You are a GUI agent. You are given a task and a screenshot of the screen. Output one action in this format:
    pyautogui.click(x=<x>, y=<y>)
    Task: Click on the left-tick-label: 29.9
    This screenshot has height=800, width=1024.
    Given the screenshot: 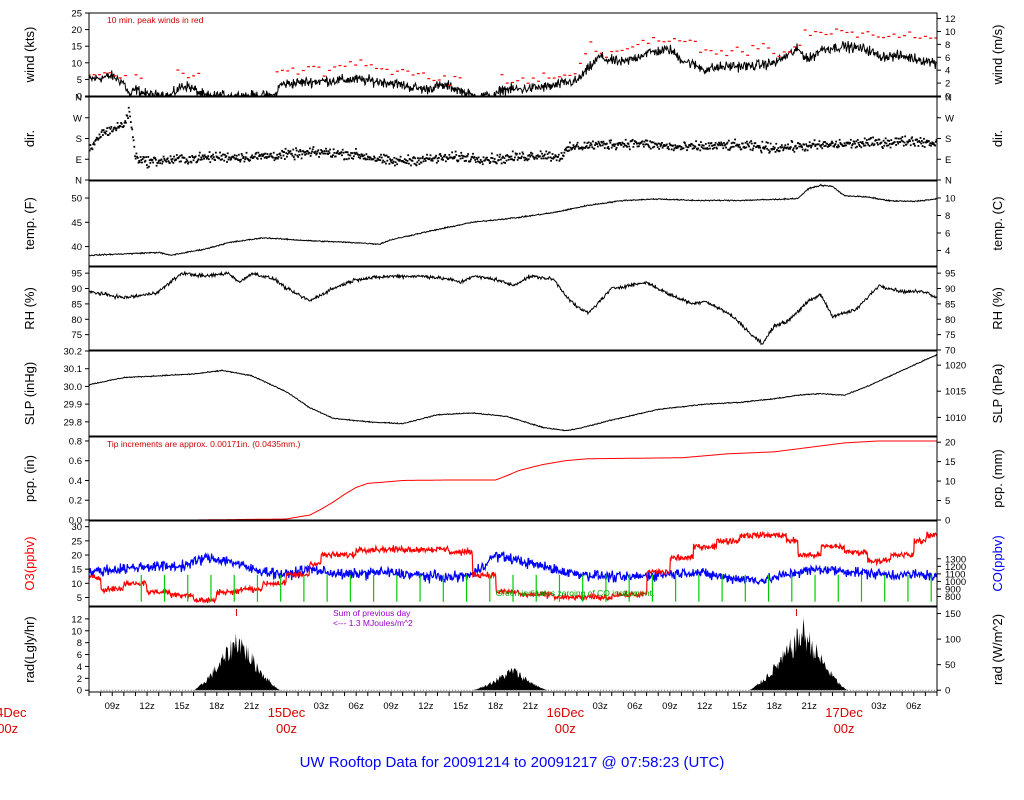 What is the action you would take?
    pyautogui.click(x=73, y=405)
    